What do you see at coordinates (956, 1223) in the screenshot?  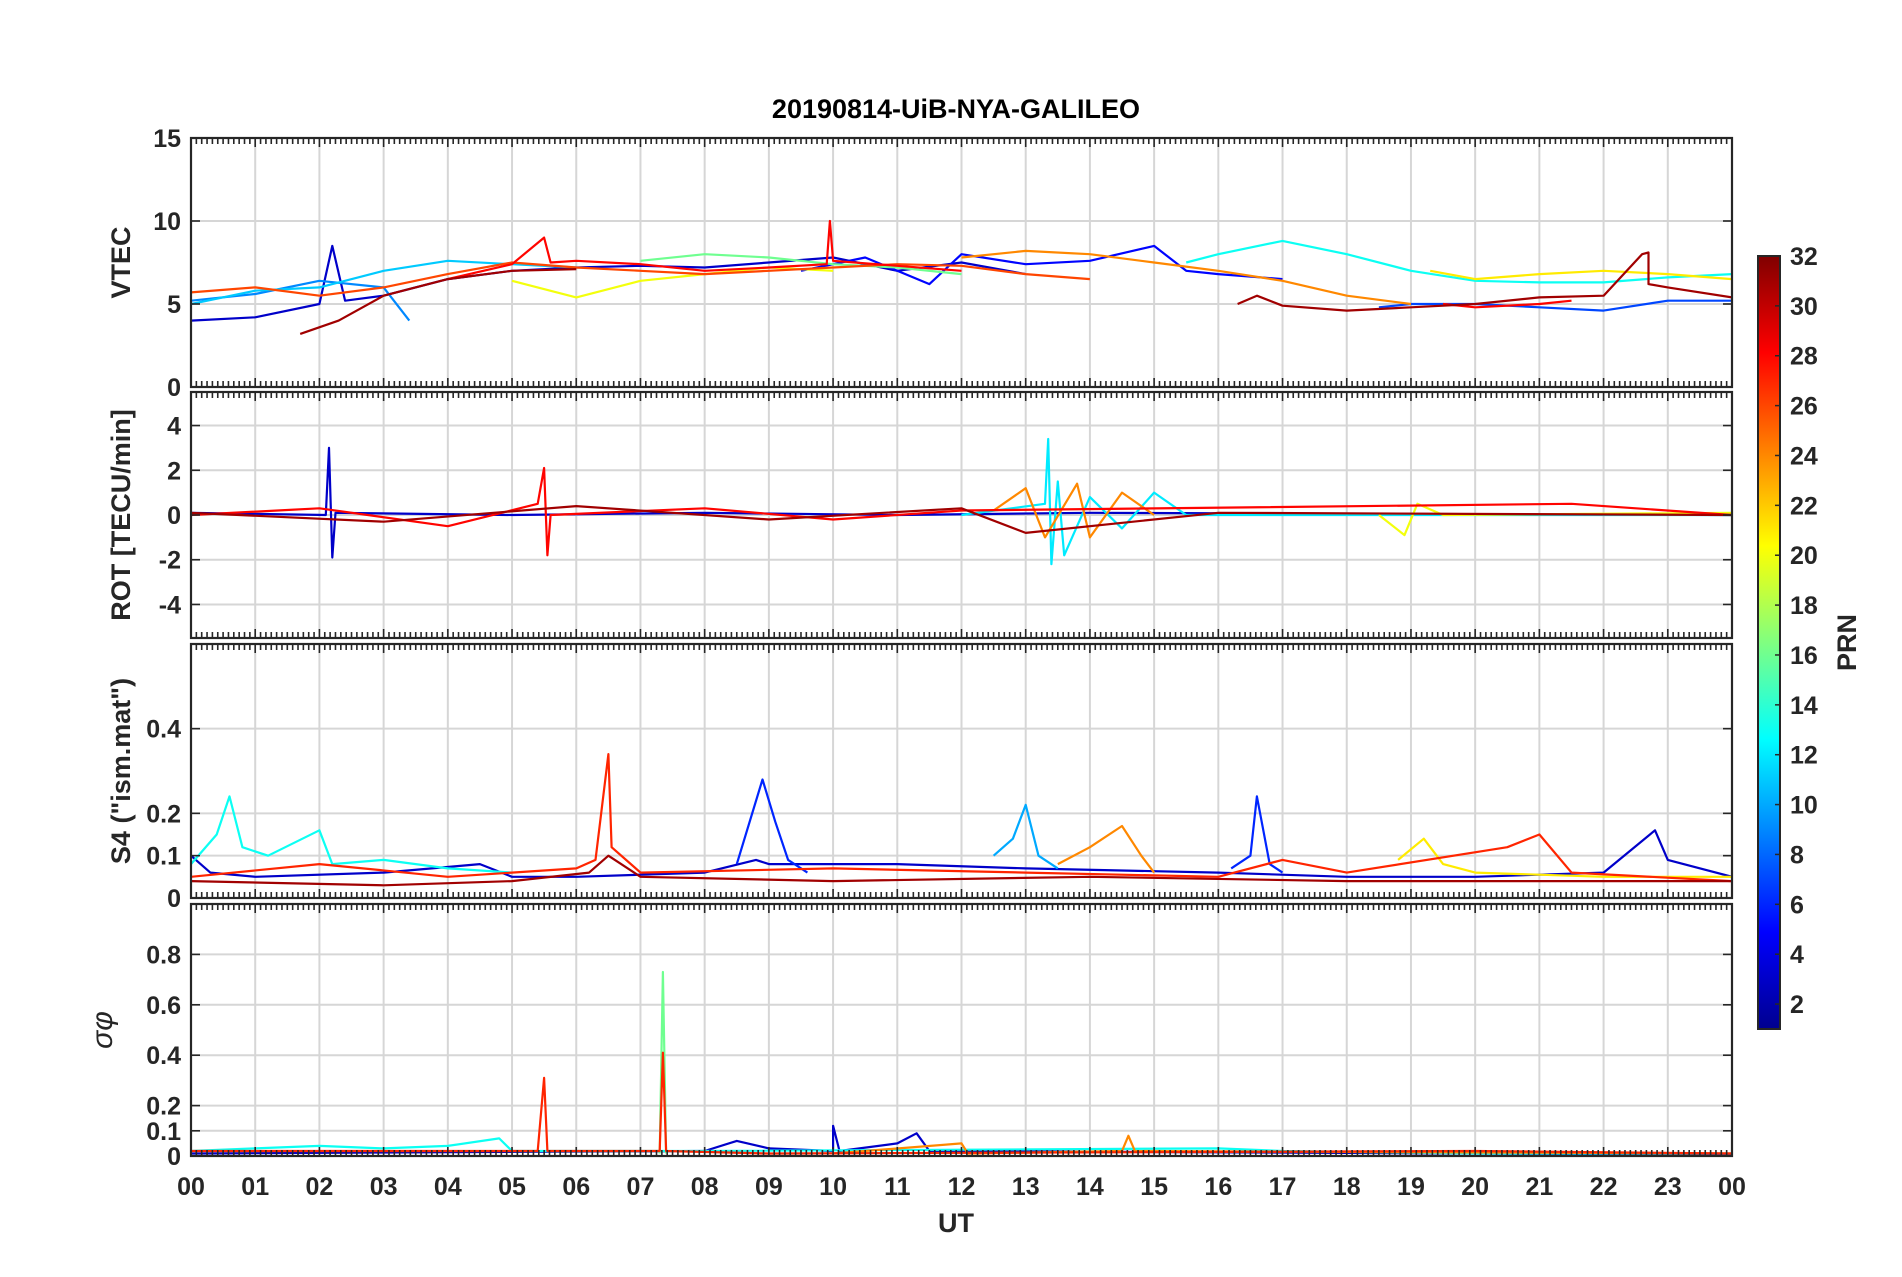 I see `x-axis-label: UT` at bounding box center [956, 1223].